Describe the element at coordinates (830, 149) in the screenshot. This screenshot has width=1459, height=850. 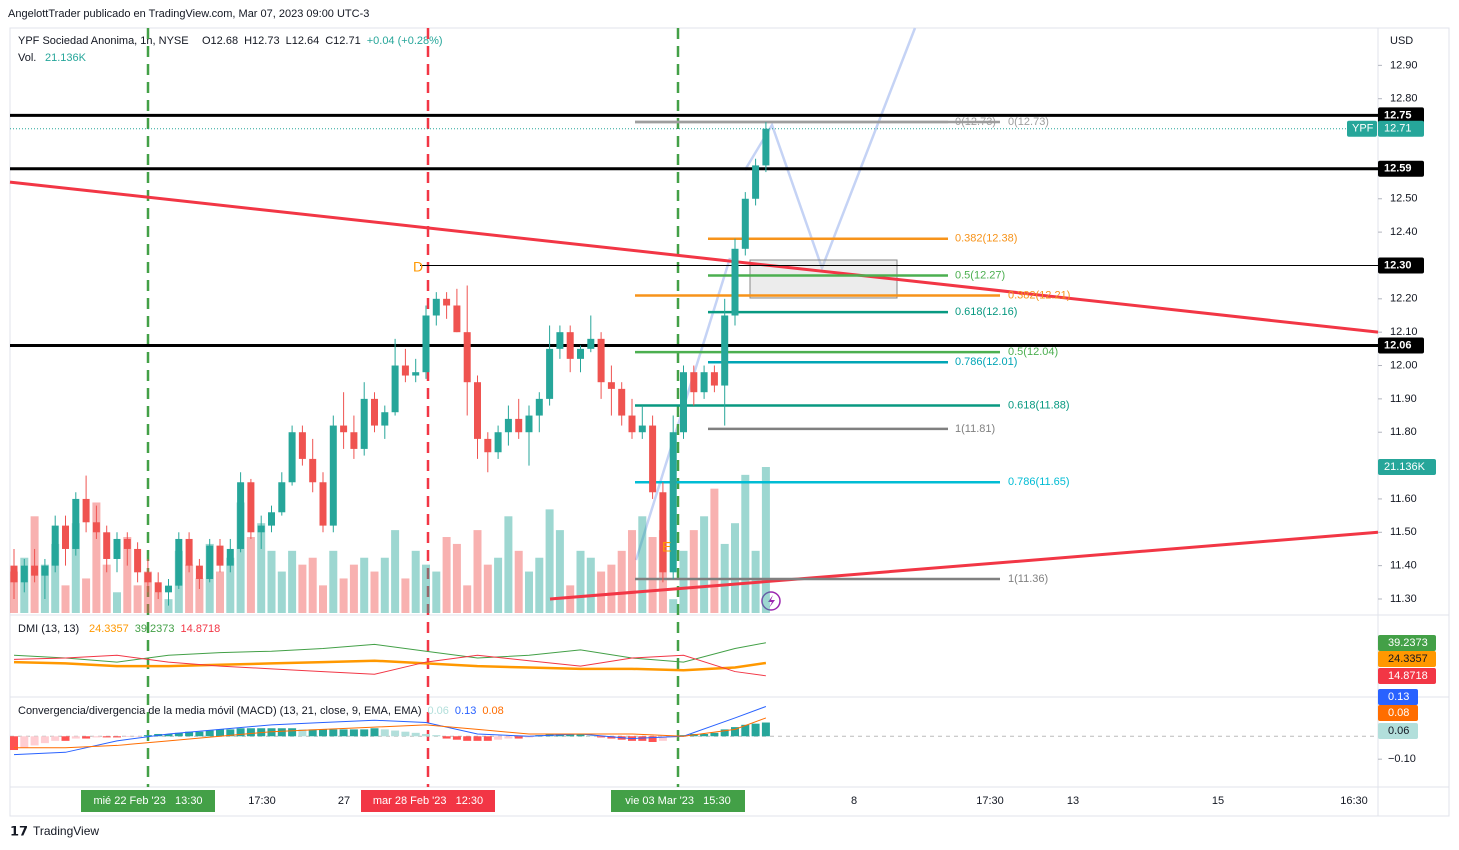
I see `projection-line` at that location.